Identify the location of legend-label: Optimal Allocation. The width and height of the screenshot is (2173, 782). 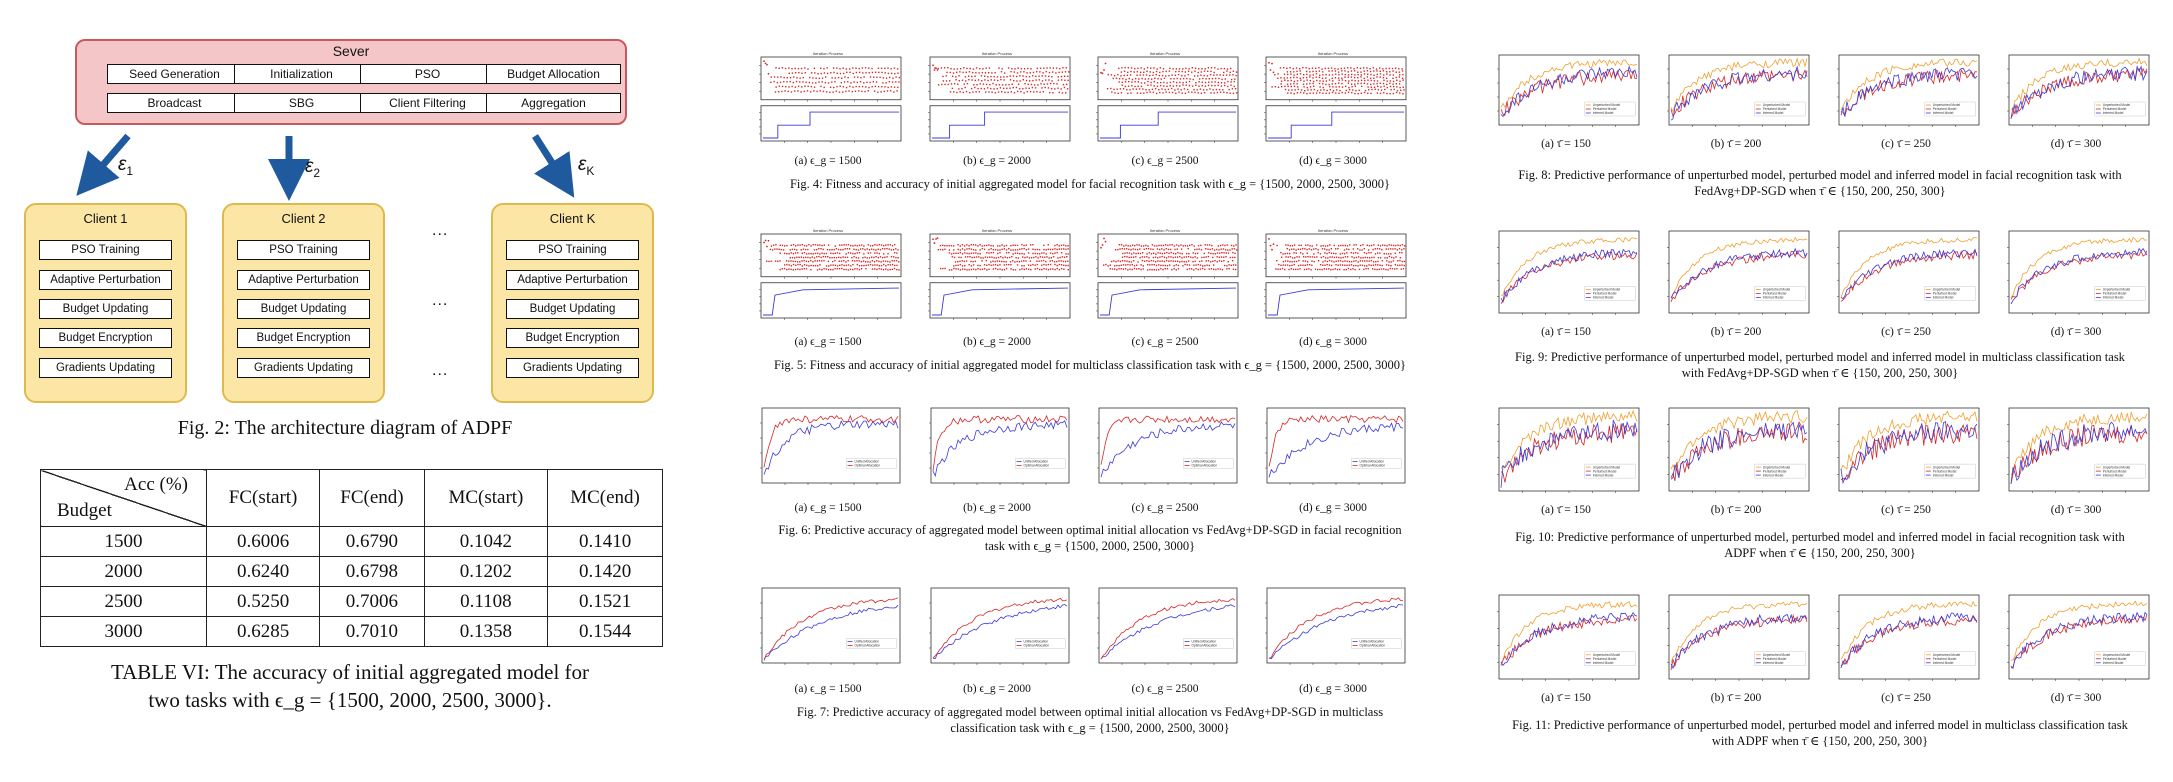
(1373, 646).